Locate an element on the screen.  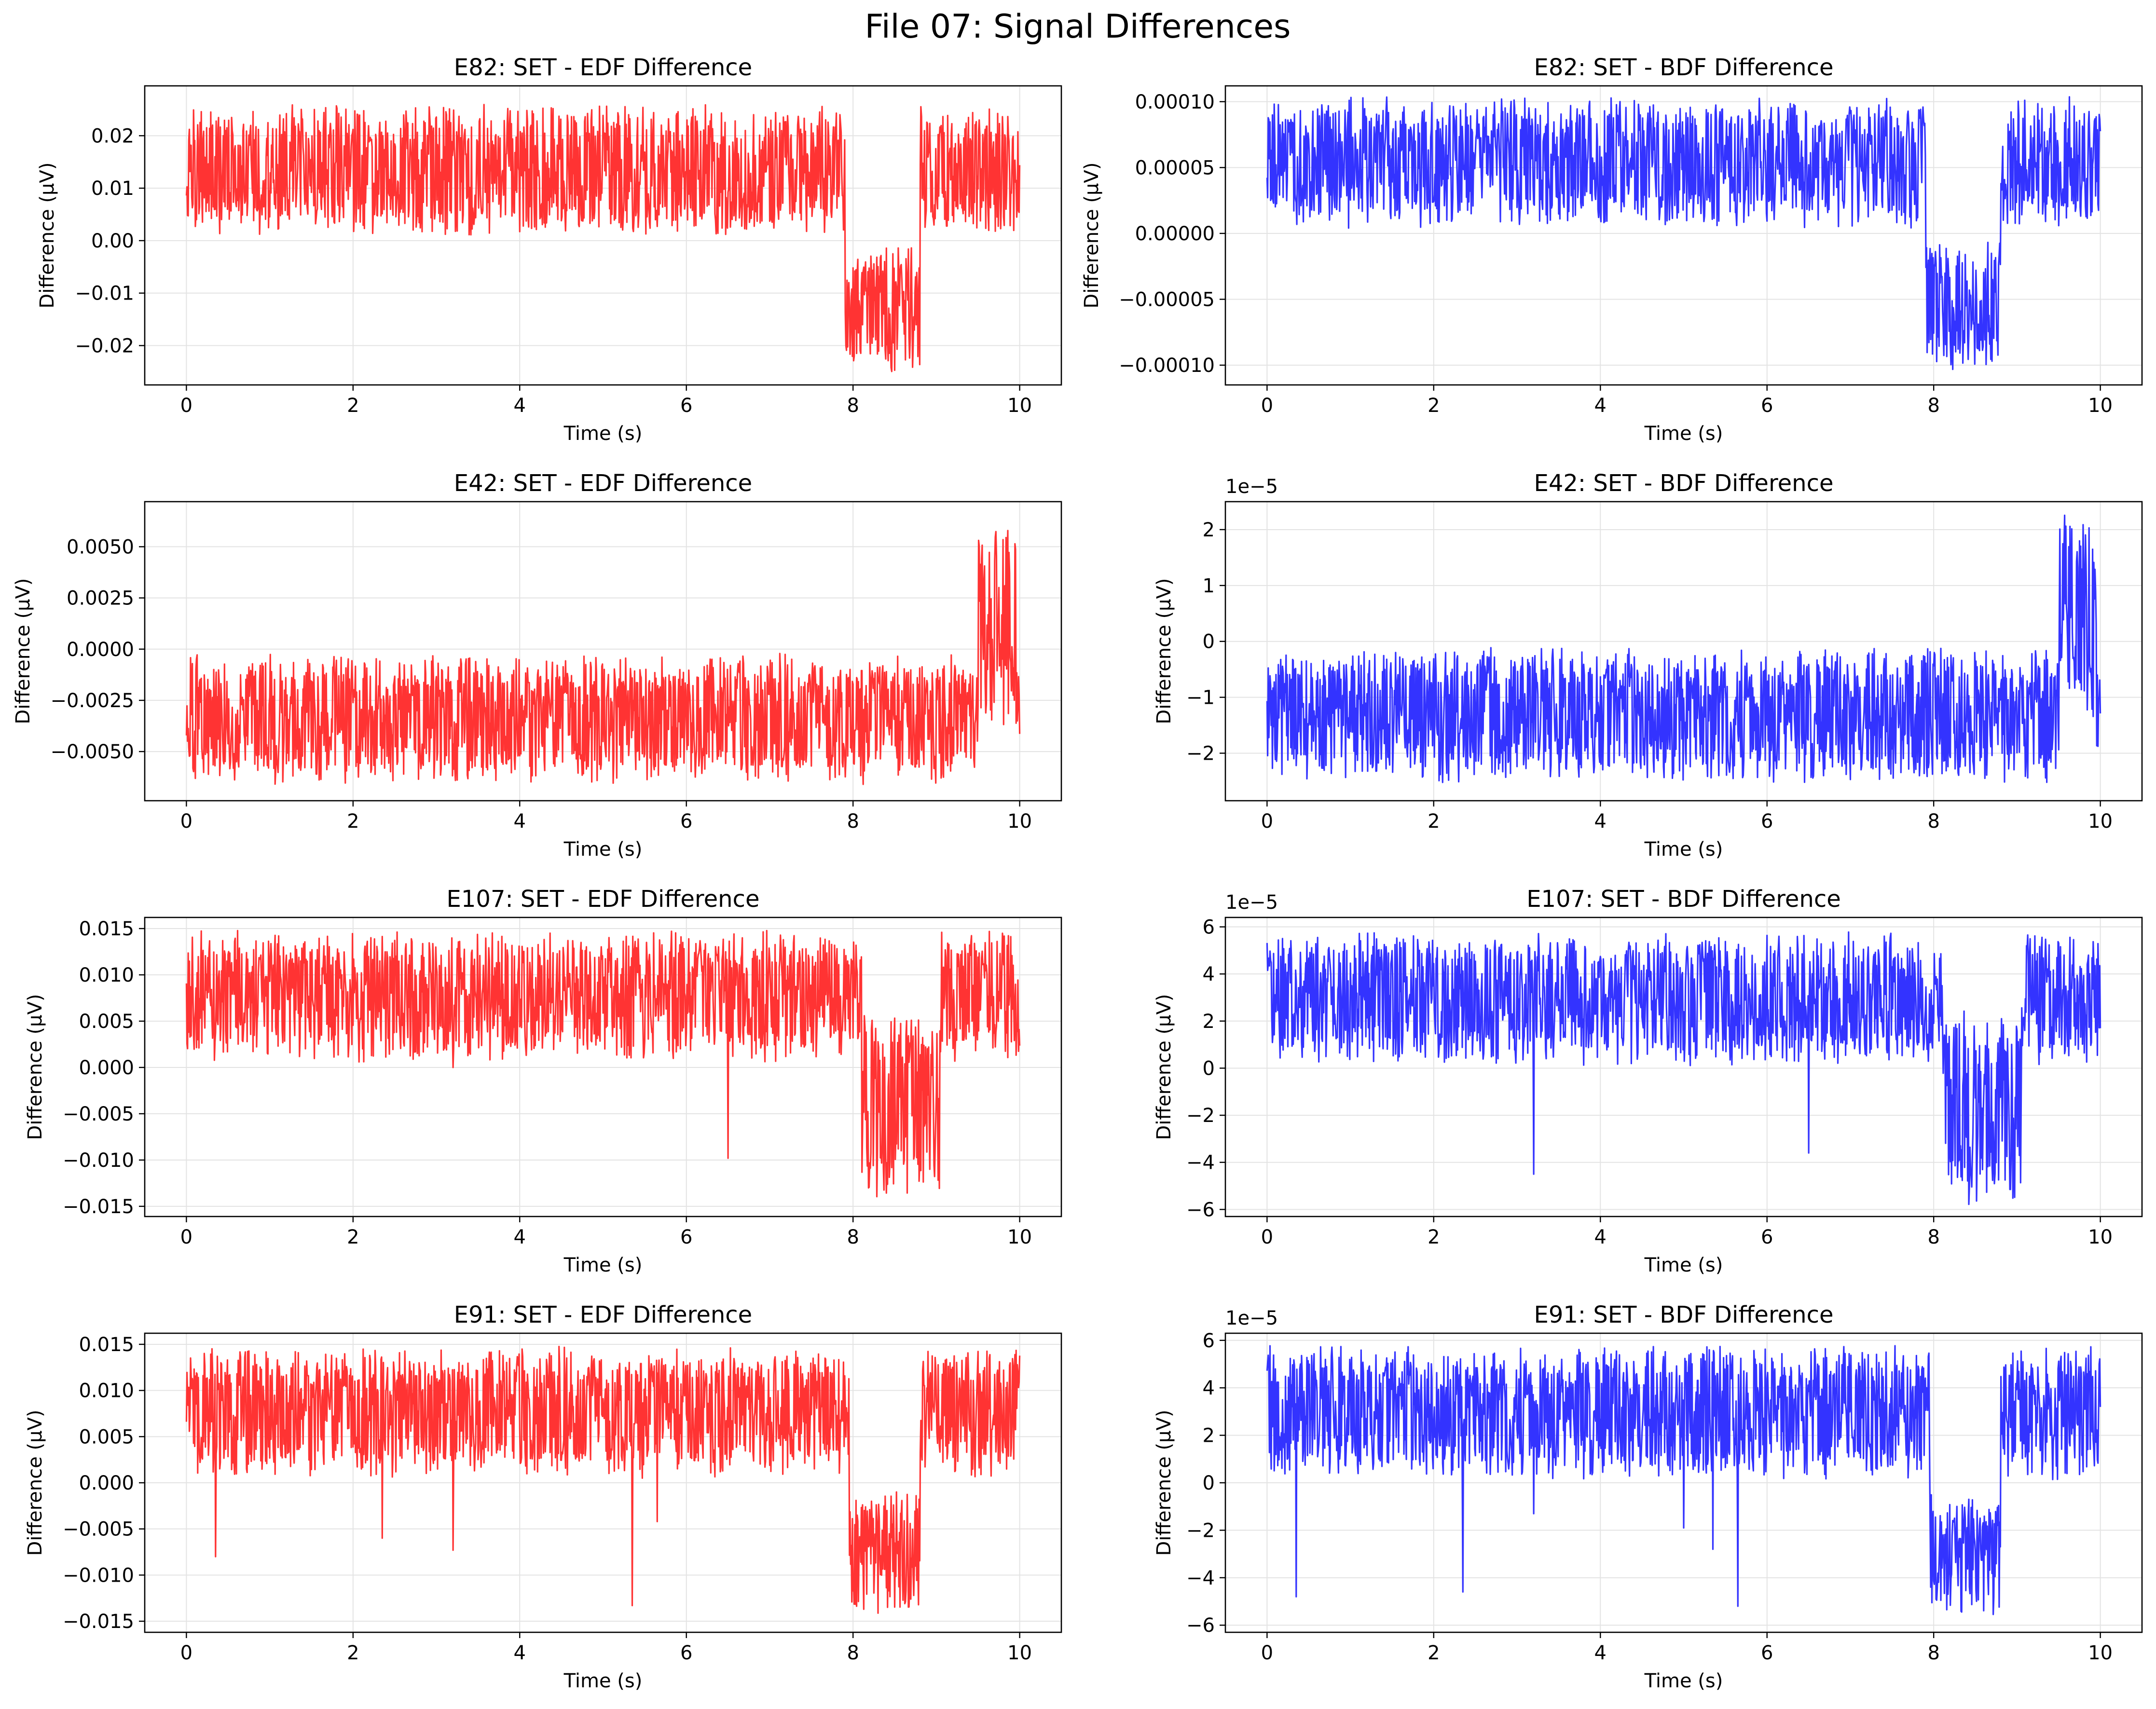
y-tick-label: 0.0050 is located at coordinates (100, 547).